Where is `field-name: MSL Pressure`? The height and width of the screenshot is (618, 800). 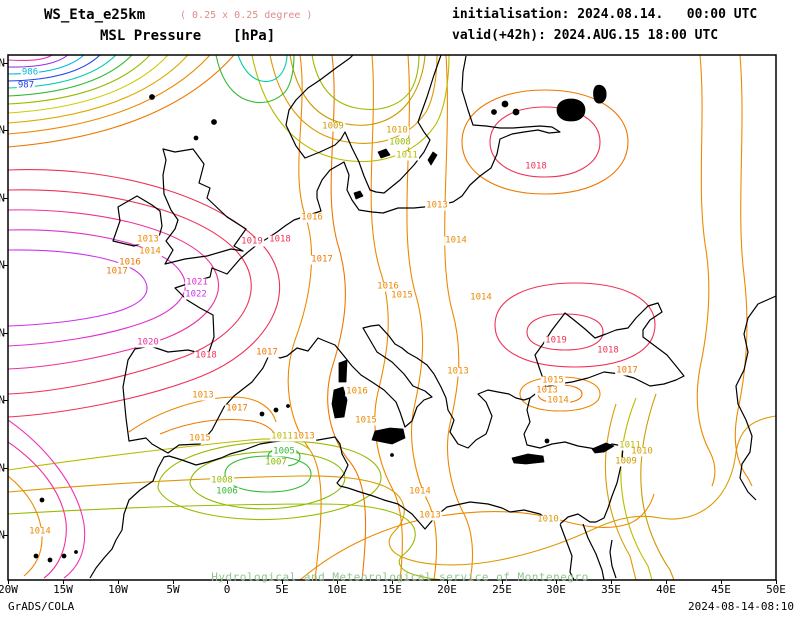 field-name: MSL Pressure is located at coordinates (151, 36).